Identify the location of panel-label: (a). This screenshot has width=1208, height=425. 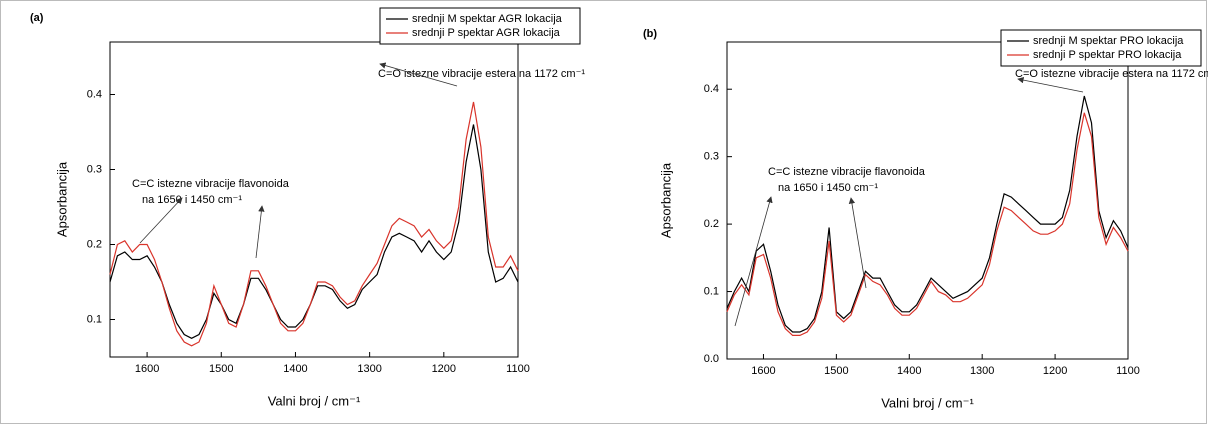
(37, 18).